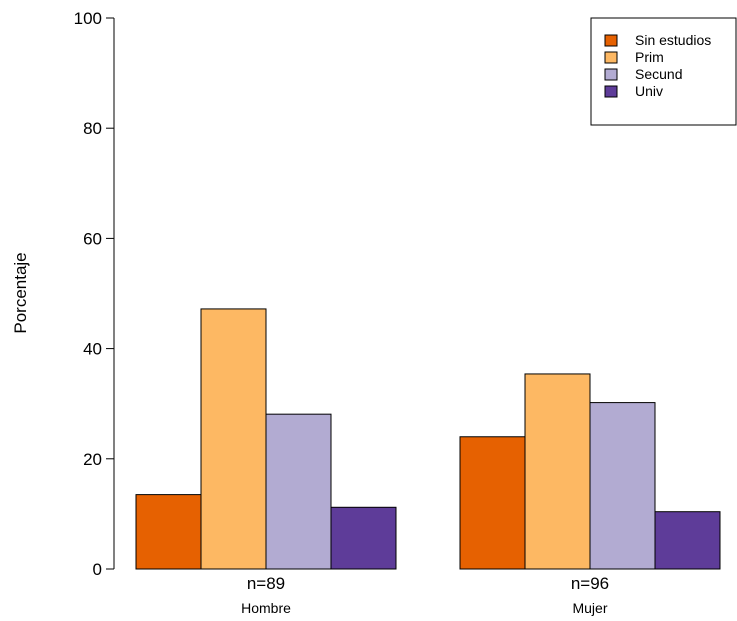 This screenshot has width=737, height=621. Describe the element at coordinates (97, 569) in the screenshot. I see `y-tick-label: 0` at that location.